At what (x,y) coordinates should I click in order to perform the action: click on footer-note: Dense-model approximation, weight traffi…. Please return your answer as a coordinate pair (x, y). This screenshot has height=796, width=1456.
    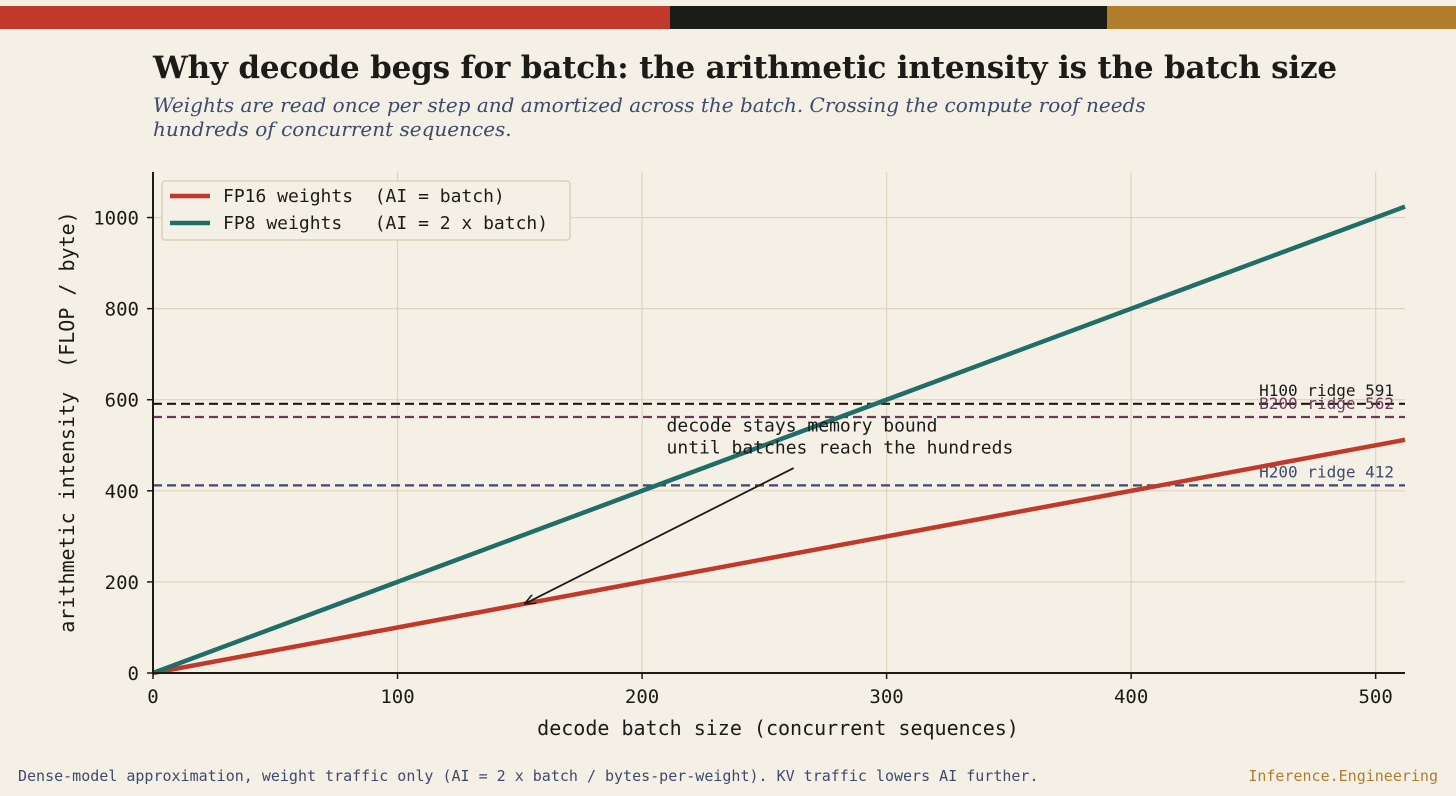
    Looking at the image, I should click on (528, 776).